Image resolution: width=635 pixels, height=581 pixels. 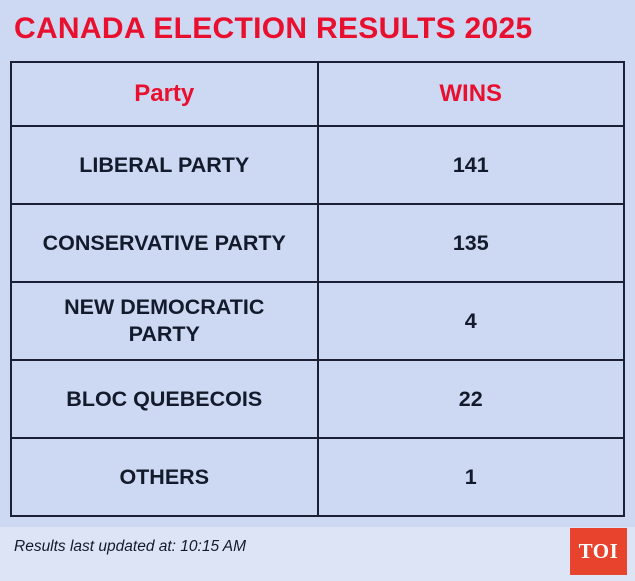 I want to click on party-cell: CONSERVATIVE PARTY, so click(x=164, y=243).